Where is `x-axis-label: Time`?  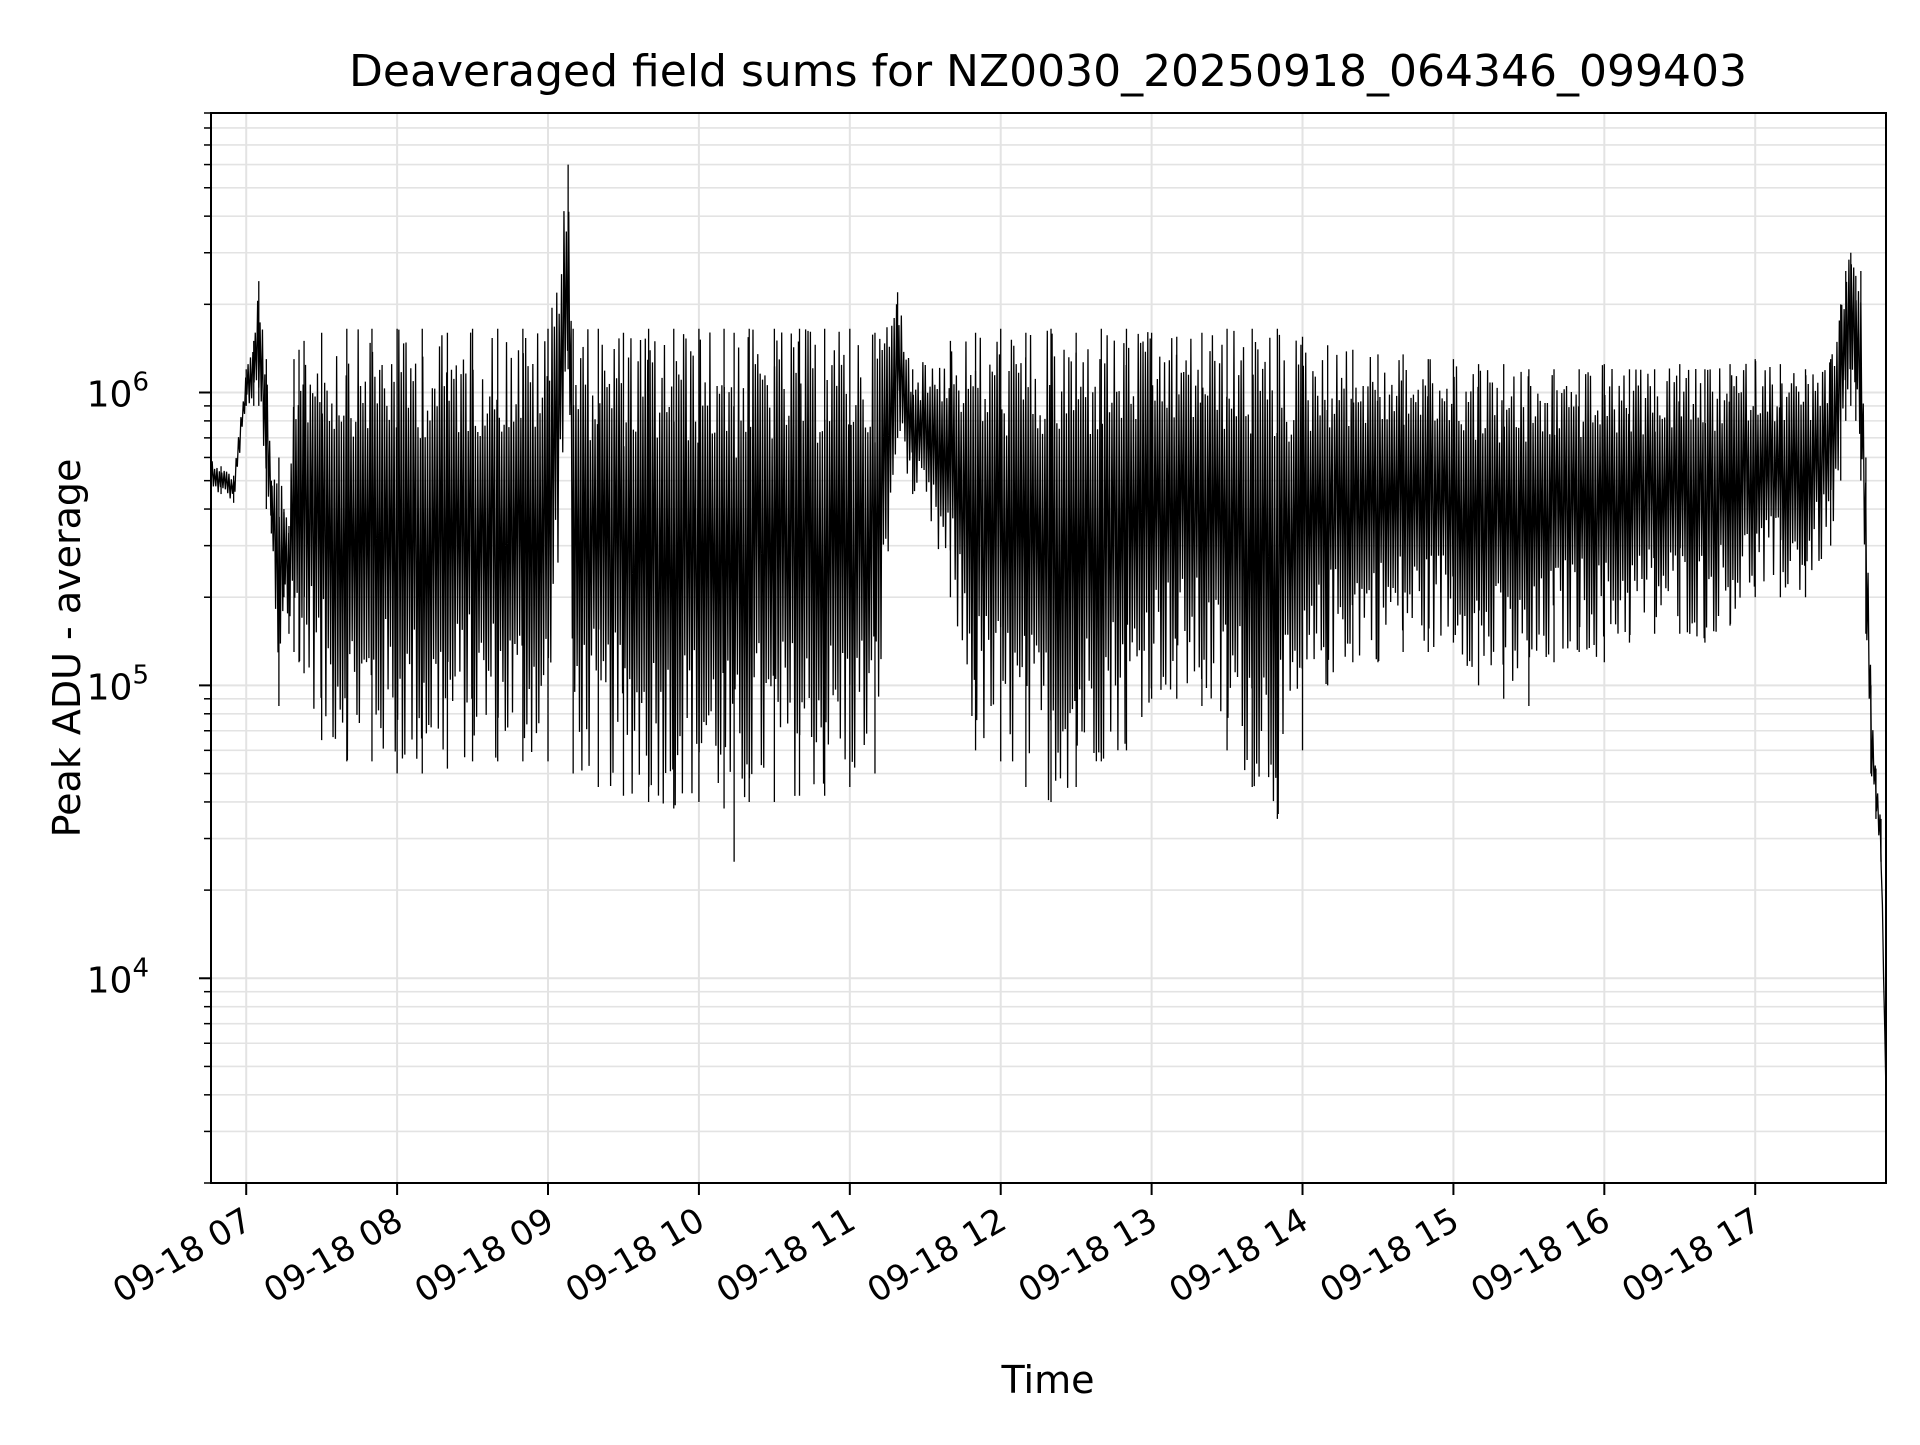
x-axis-label: Time is located at coordinates (1048, 1380).